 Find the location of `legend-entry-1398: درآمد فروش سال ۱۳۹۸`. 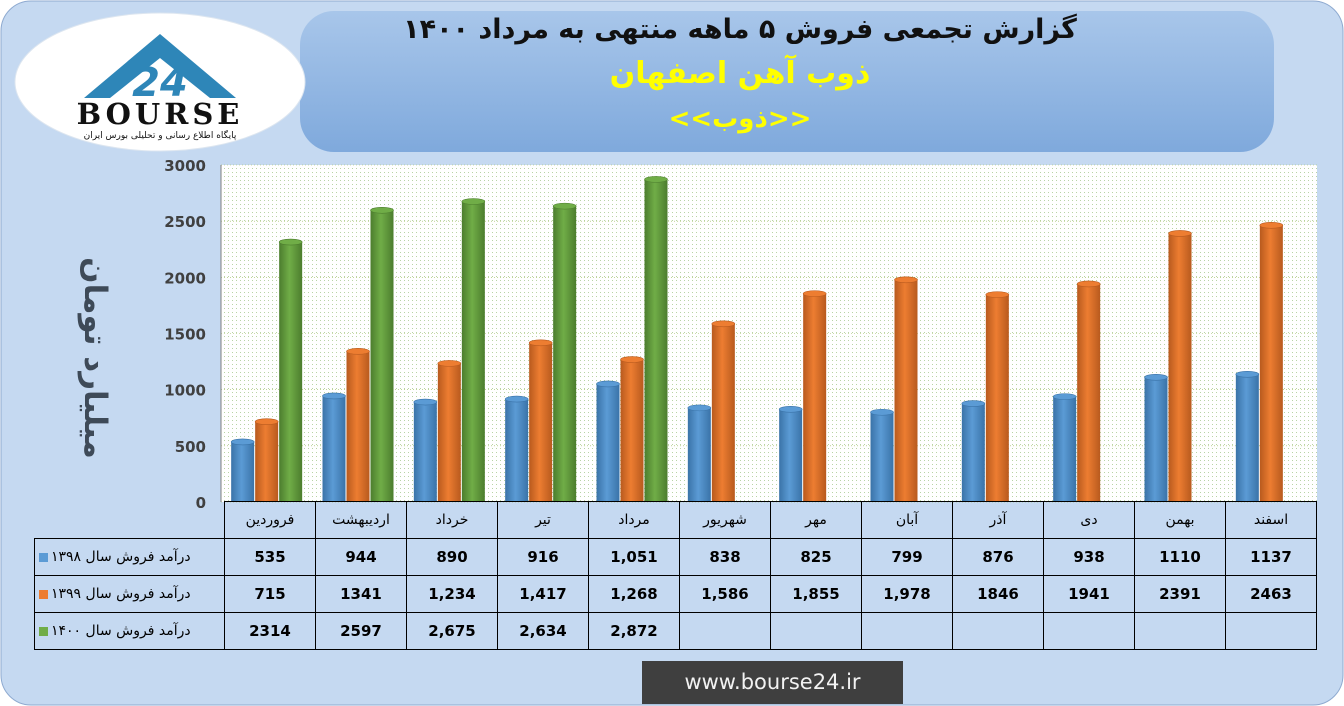

legend-entry-1398: درآمد فروش سال ۱۳۹۸ is located at coordinates (129, 557).